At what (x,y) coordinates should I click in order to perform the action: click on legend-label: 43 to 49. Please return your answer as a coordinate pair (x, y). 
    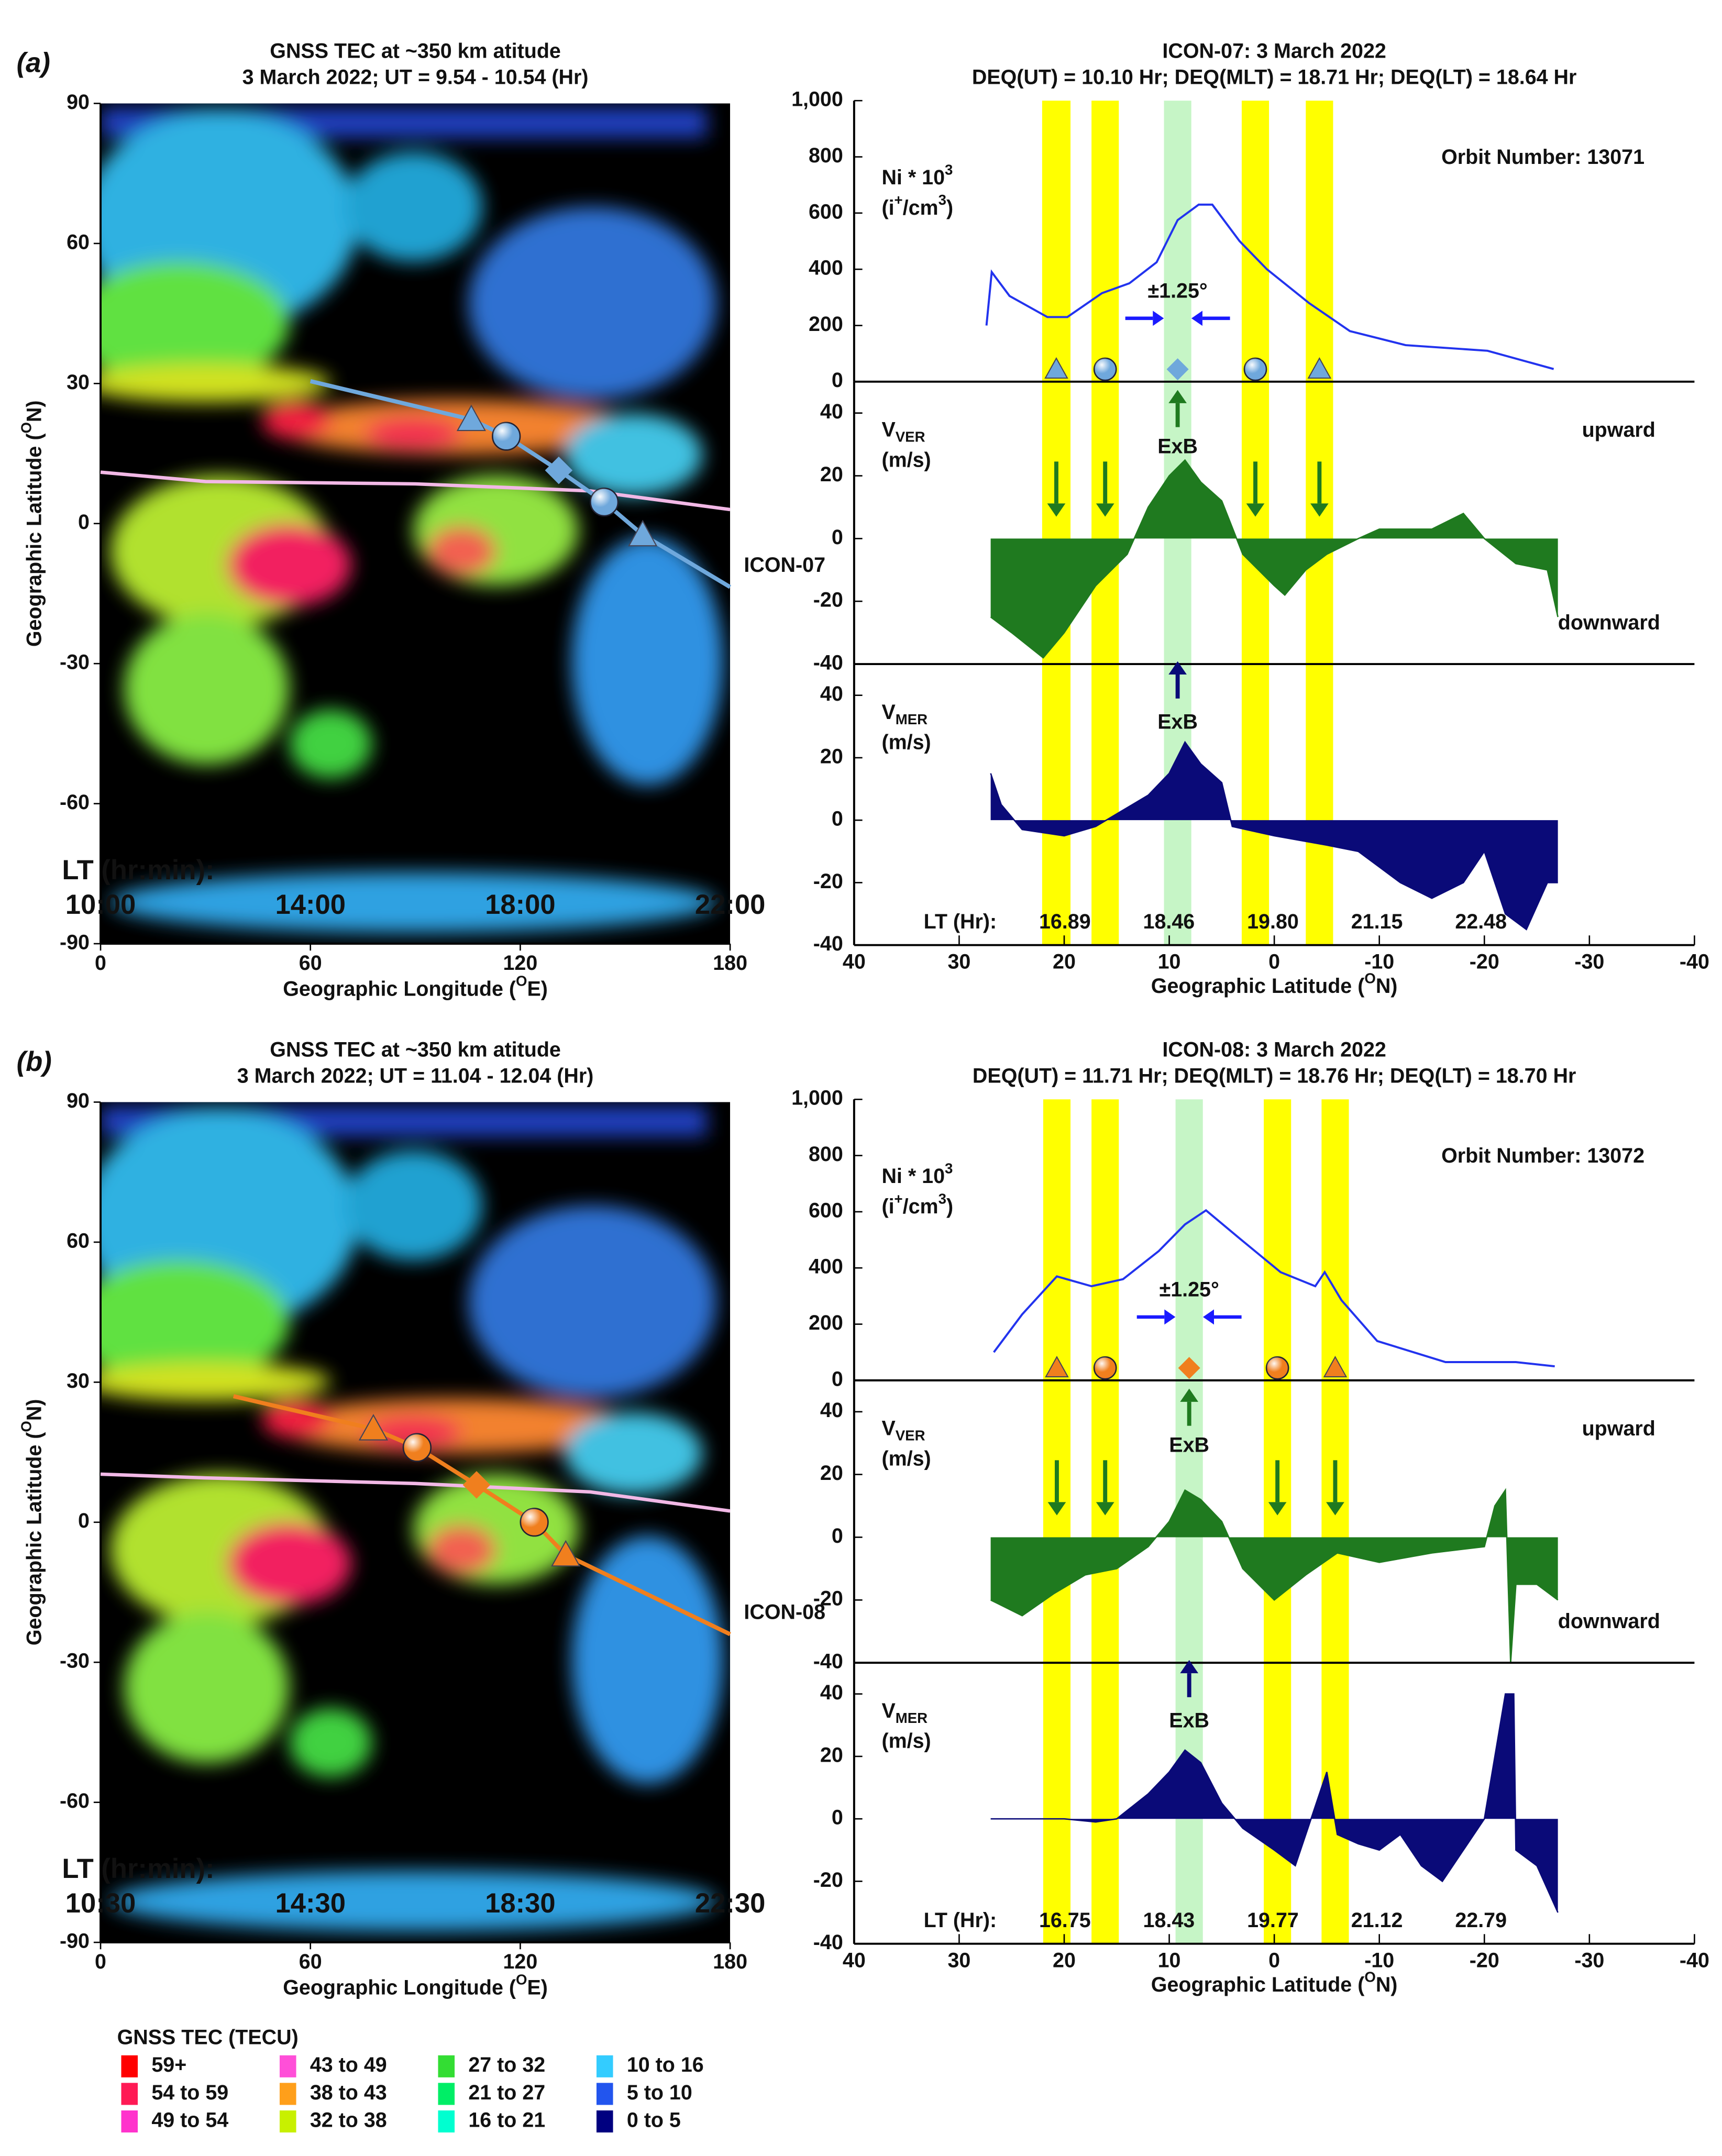
    Looking at the image, I should click on (349, 2064).